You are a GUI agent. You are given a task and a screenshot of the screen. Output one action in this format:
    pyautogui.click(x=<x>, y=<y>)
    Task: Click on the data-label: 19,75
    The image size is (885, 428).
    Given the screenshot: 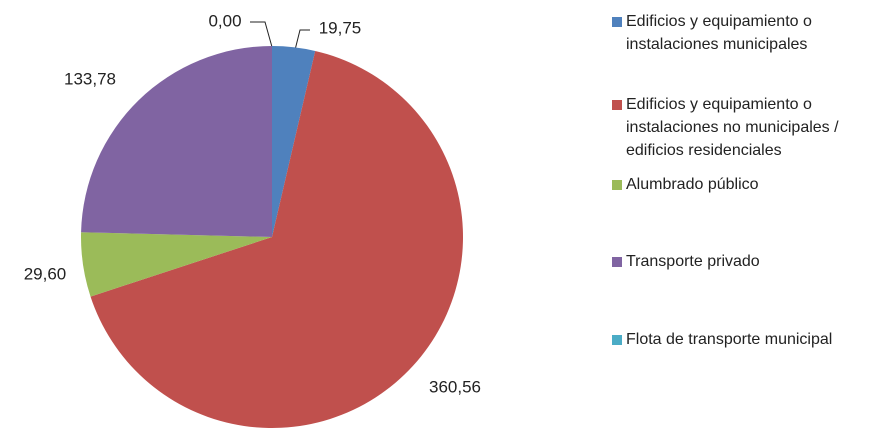 What is the action you would take?
    pyautogui.click(x=340, y=27)
    